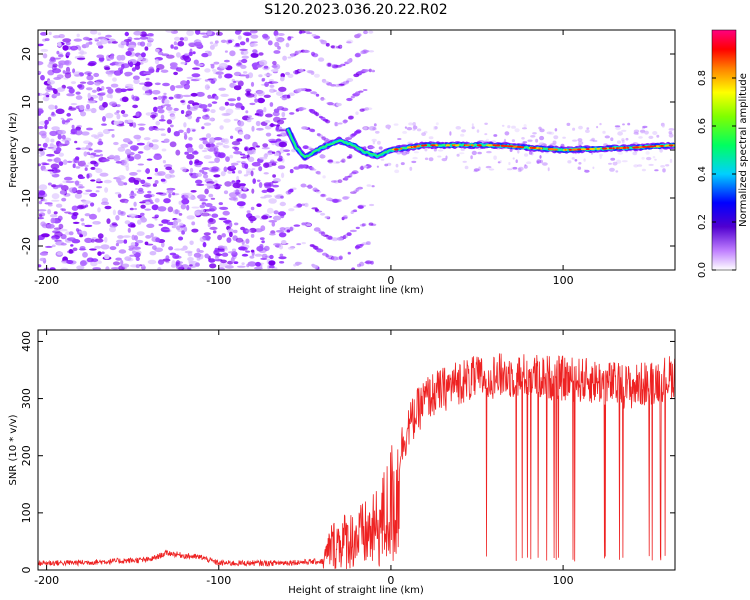  Describe the element at coordinates (702, 222) in the screenshot. I see `colorbar-tick-label: 0.2` at that location.